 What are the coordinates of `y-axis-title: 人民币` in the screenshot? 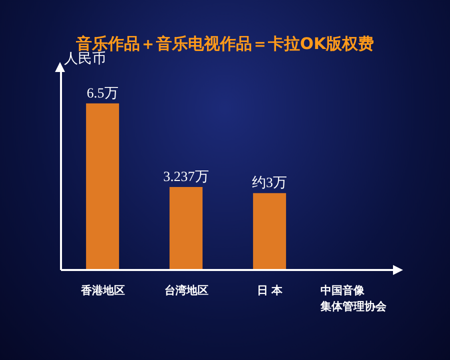 It's located at (85, 59).